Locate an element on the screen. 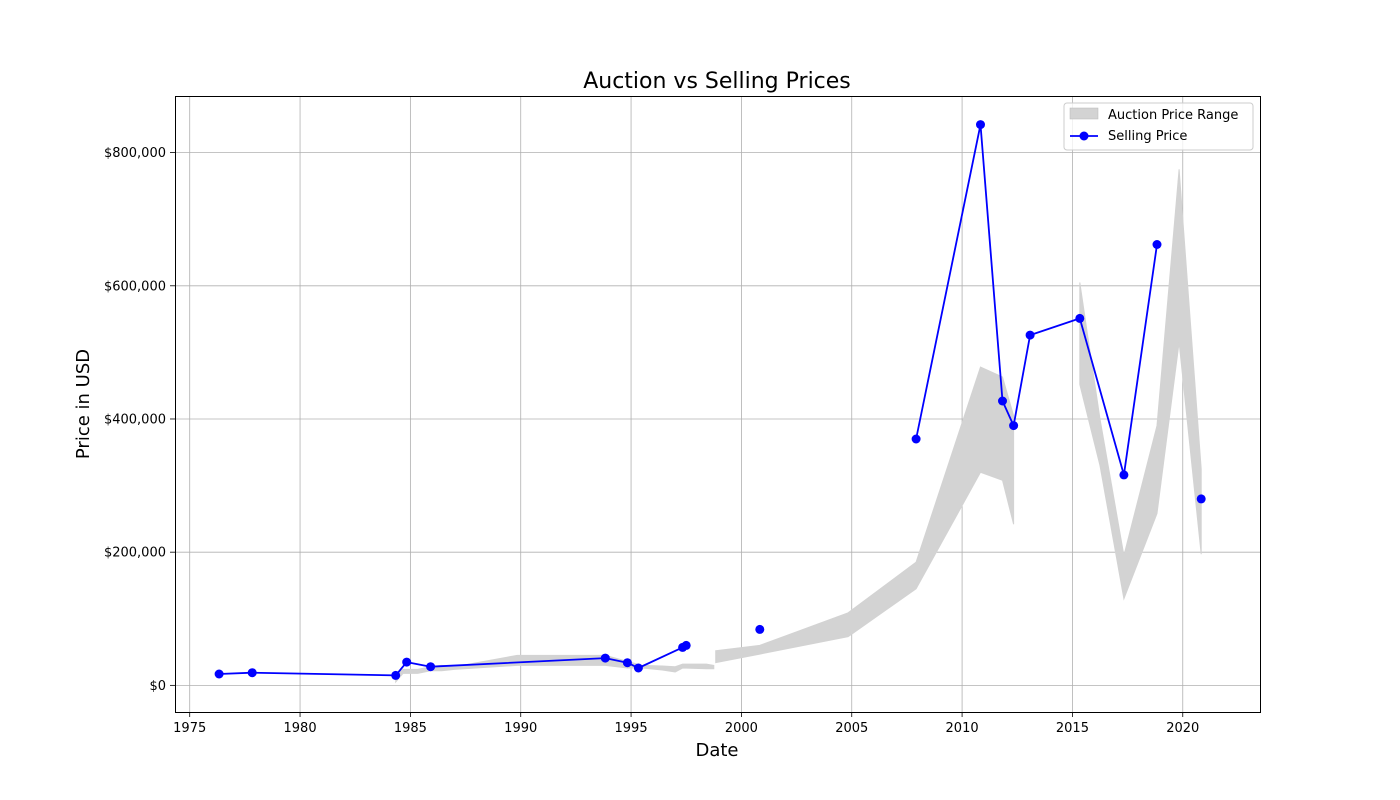  x-tick-label: 1980 is located at coordinates (300, 728).